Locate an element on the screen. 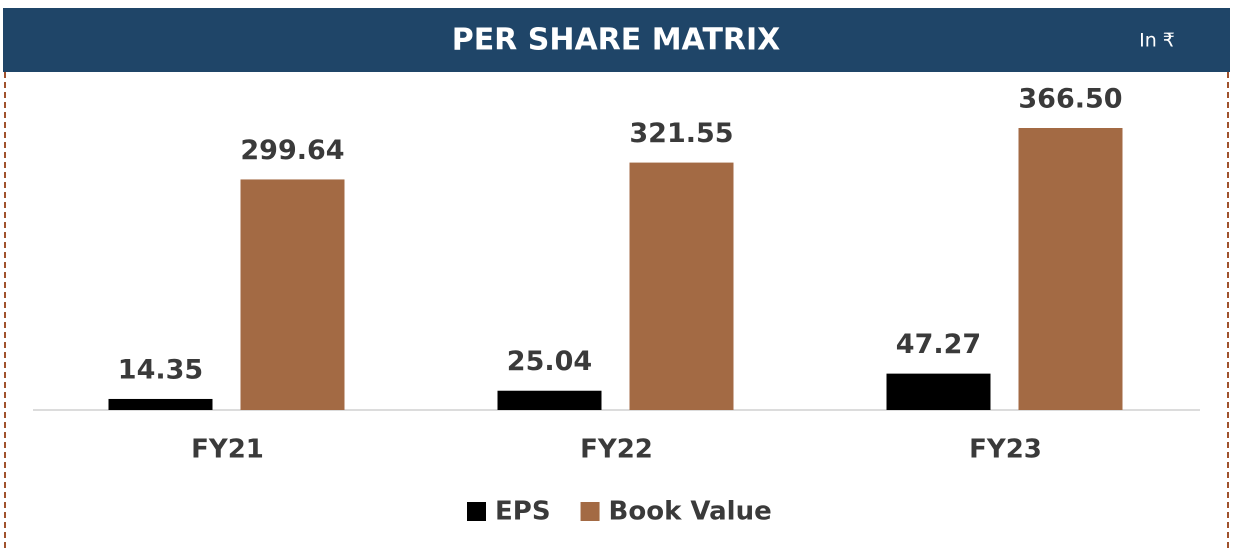  data-label: 321.55 is located at coordinates (681, 133).